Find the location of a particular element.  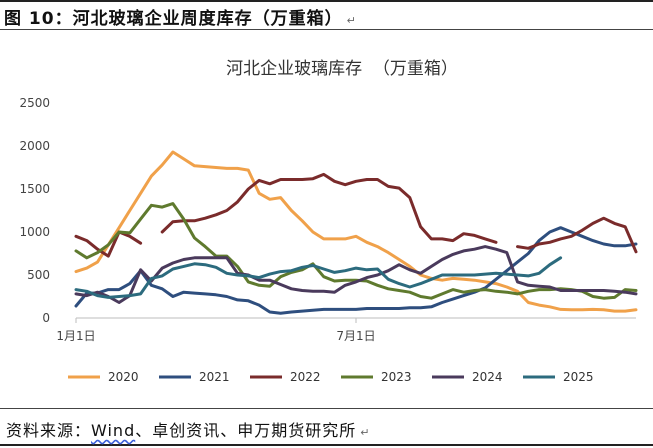

x-tick-label: 7月1日 is located at coordinates (355, 336).